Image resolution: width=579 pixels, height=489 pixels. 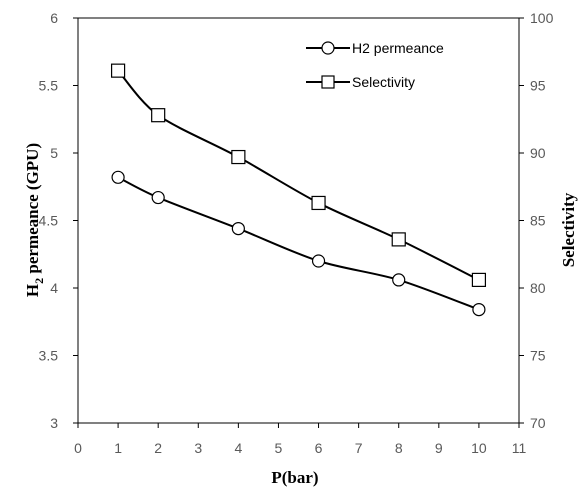 What do you see at coordinates (198, 448) in the screenshot?
I see `x-tick-label: 3` at bounding box center [198, 448].